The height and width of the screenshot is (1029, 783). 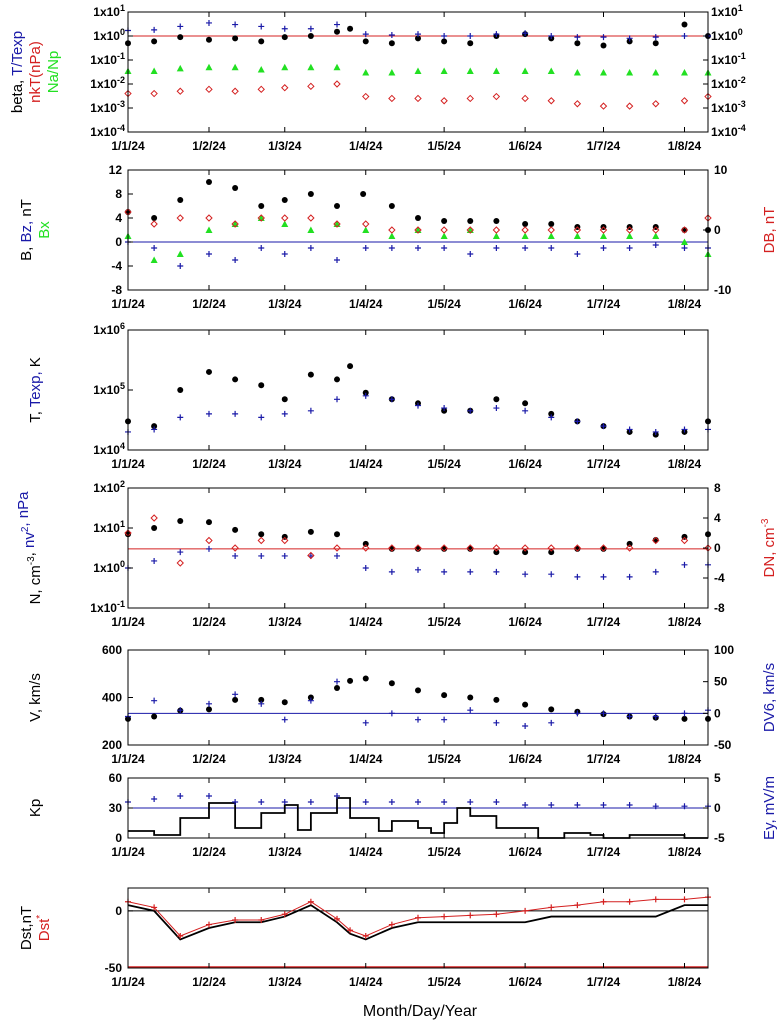 What do you see at coordinates (769, 808) in the screenshot?
I see `panel-6-right-ylabel: Ey, mV/m` at bounding box center [769, 808].